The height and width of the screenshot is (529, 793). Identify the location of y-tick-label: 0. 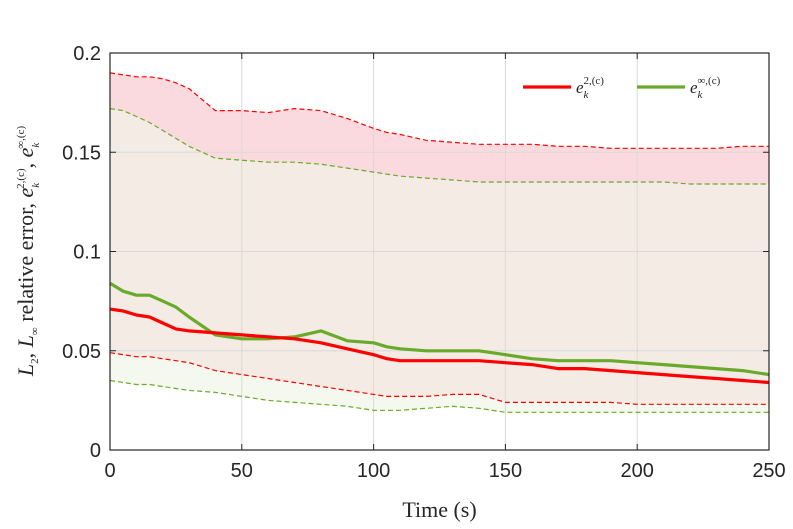
(95, 451).